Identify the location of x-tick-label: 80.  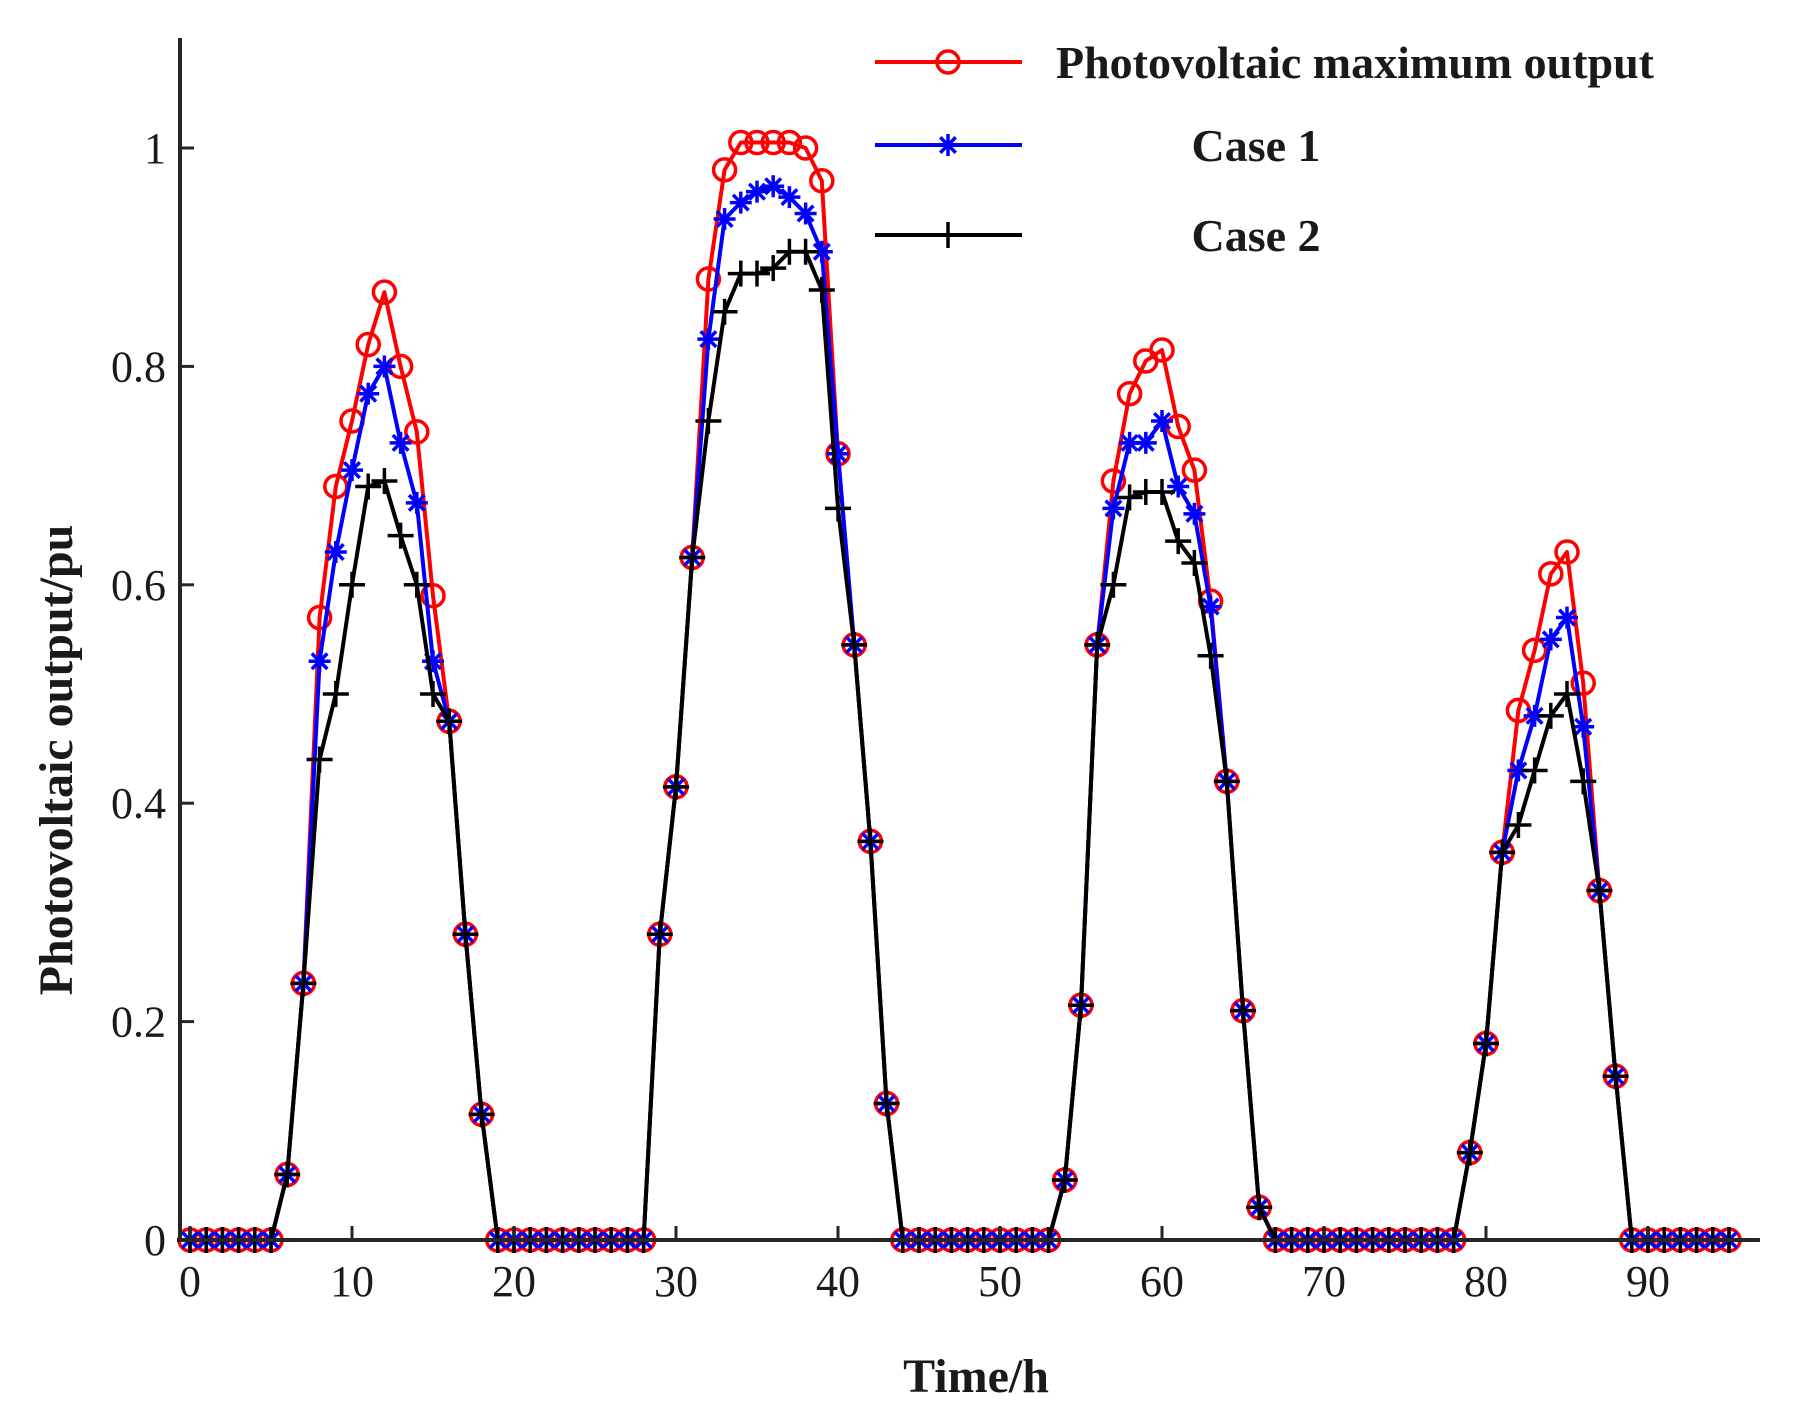
(1486, 1281).